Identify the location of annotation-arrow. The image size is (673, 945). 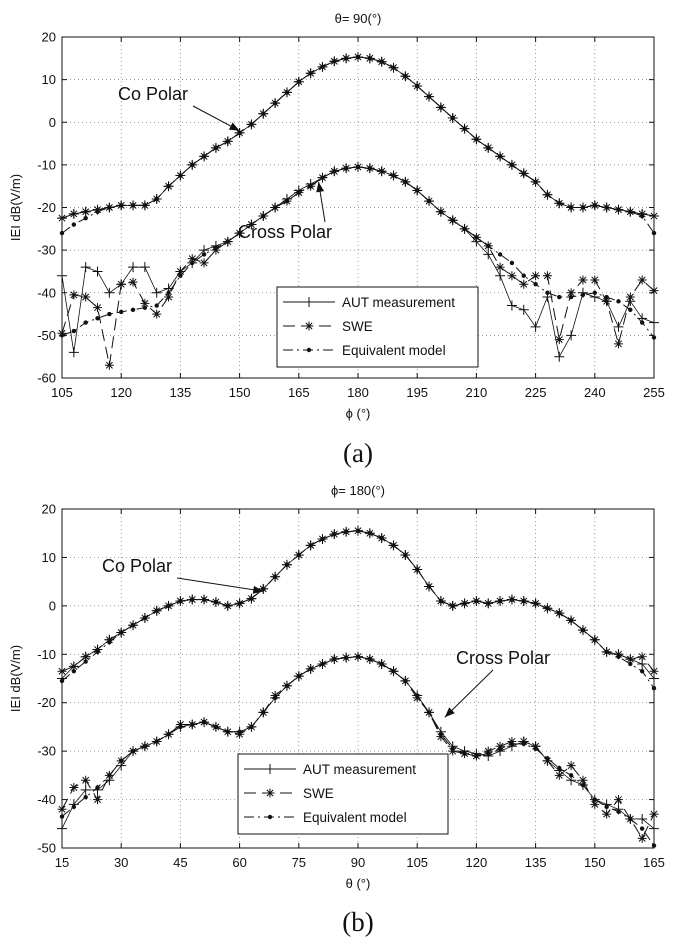
(469, 693).